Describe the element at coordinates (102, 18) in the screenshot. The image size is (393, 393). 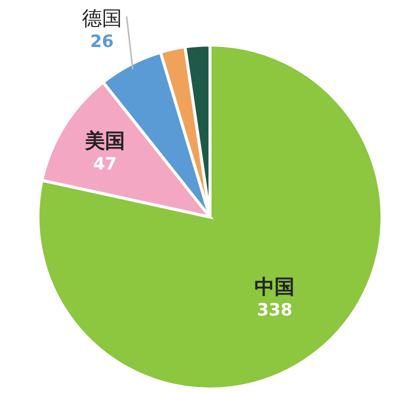
I see `slice-label: 德国` at that location.